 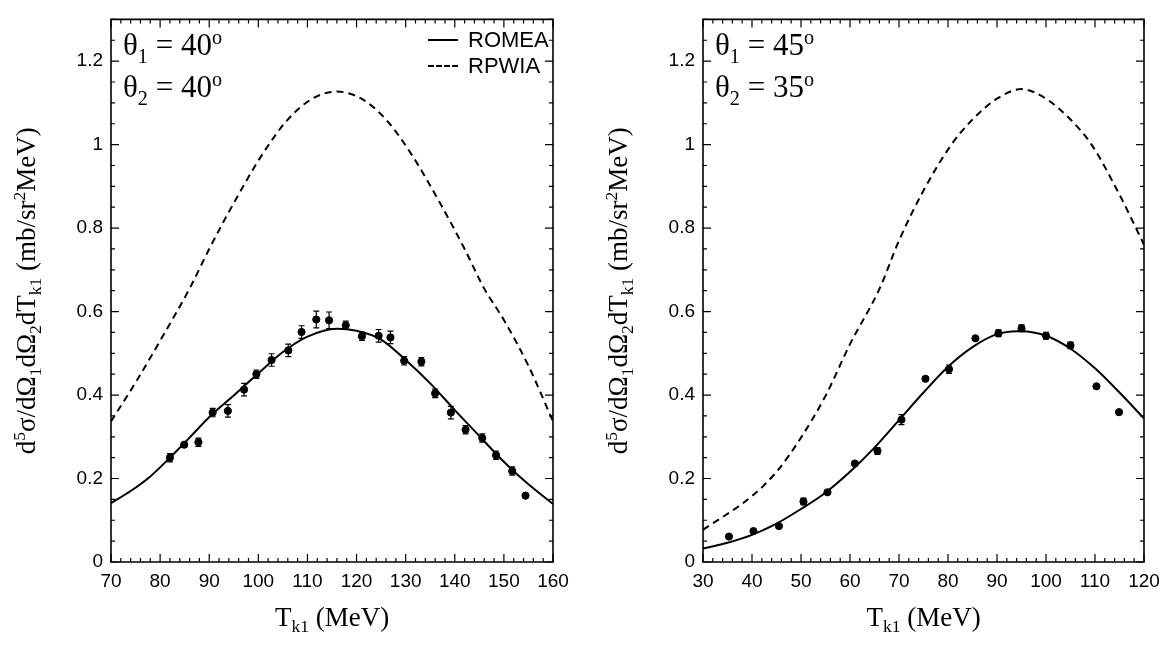 What do you see at coordinates (801, 580) in the screenshot?
I see `x-tick-label: 50` at bounding box center [801, 580].